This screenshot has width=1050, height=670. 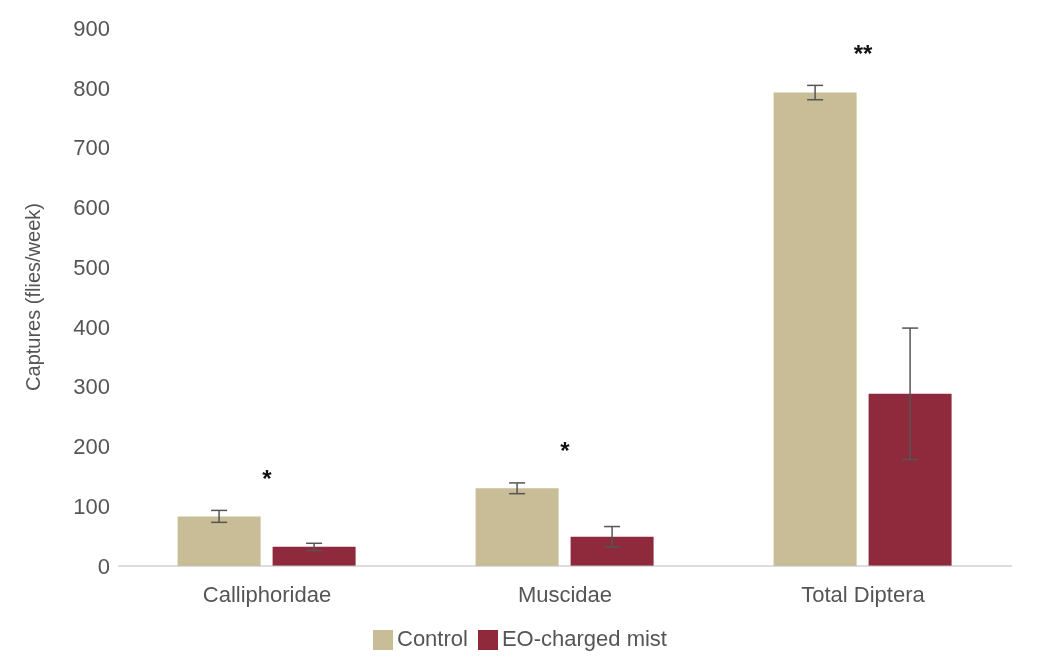 I want to click on y-tick-label: 200, so click(x=91, y=447).